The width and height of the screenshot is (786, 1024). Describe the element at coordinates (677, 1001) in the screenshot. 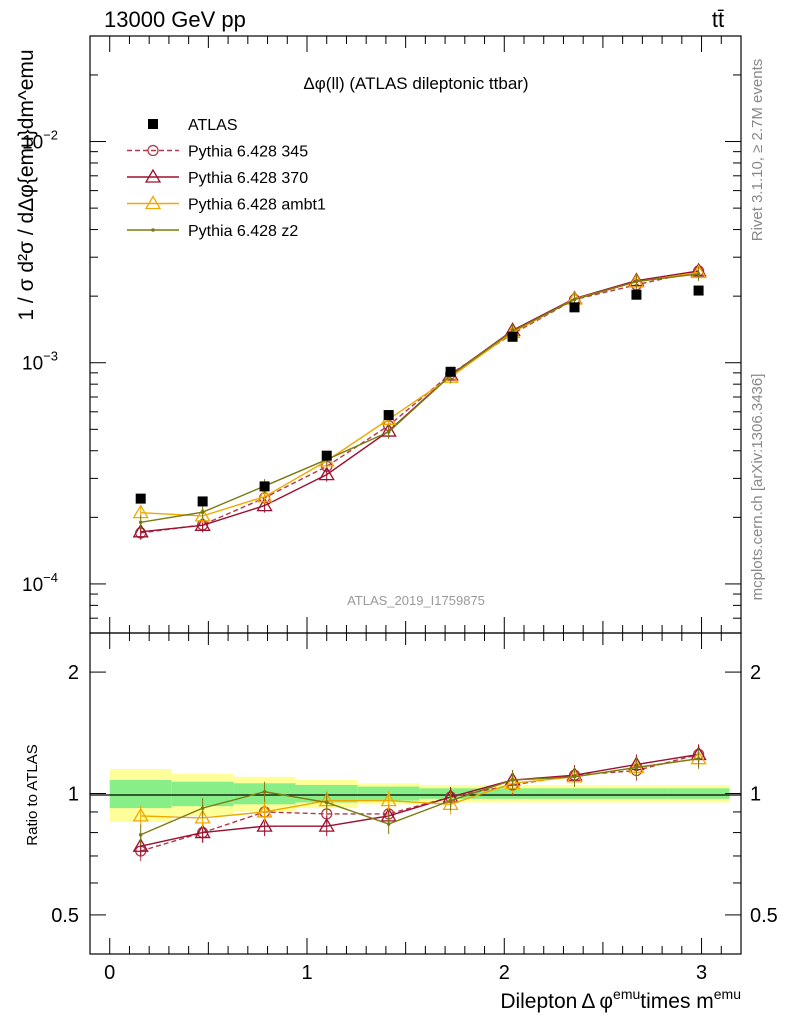

I see `x-label-mid: times m` at that location.